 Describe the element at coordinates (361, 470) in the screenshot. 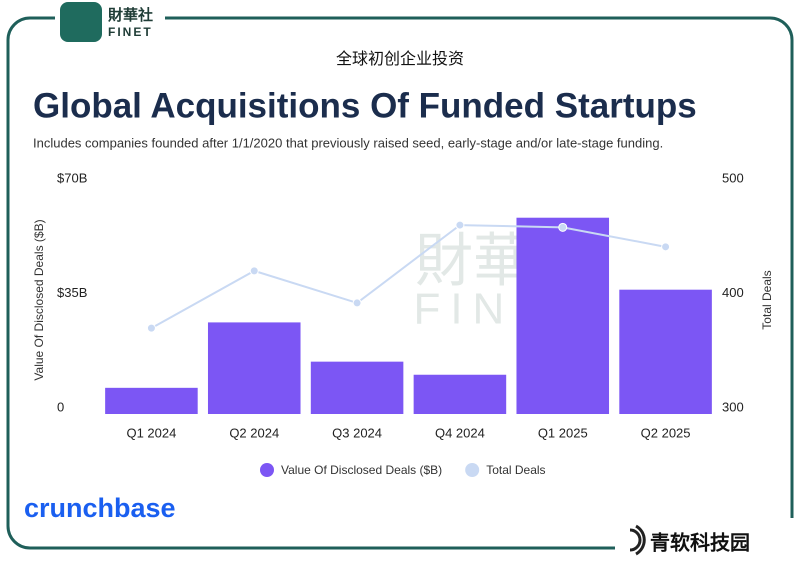

I see `legend-label: Value Of Disclosed Deals ($B)` at that location.